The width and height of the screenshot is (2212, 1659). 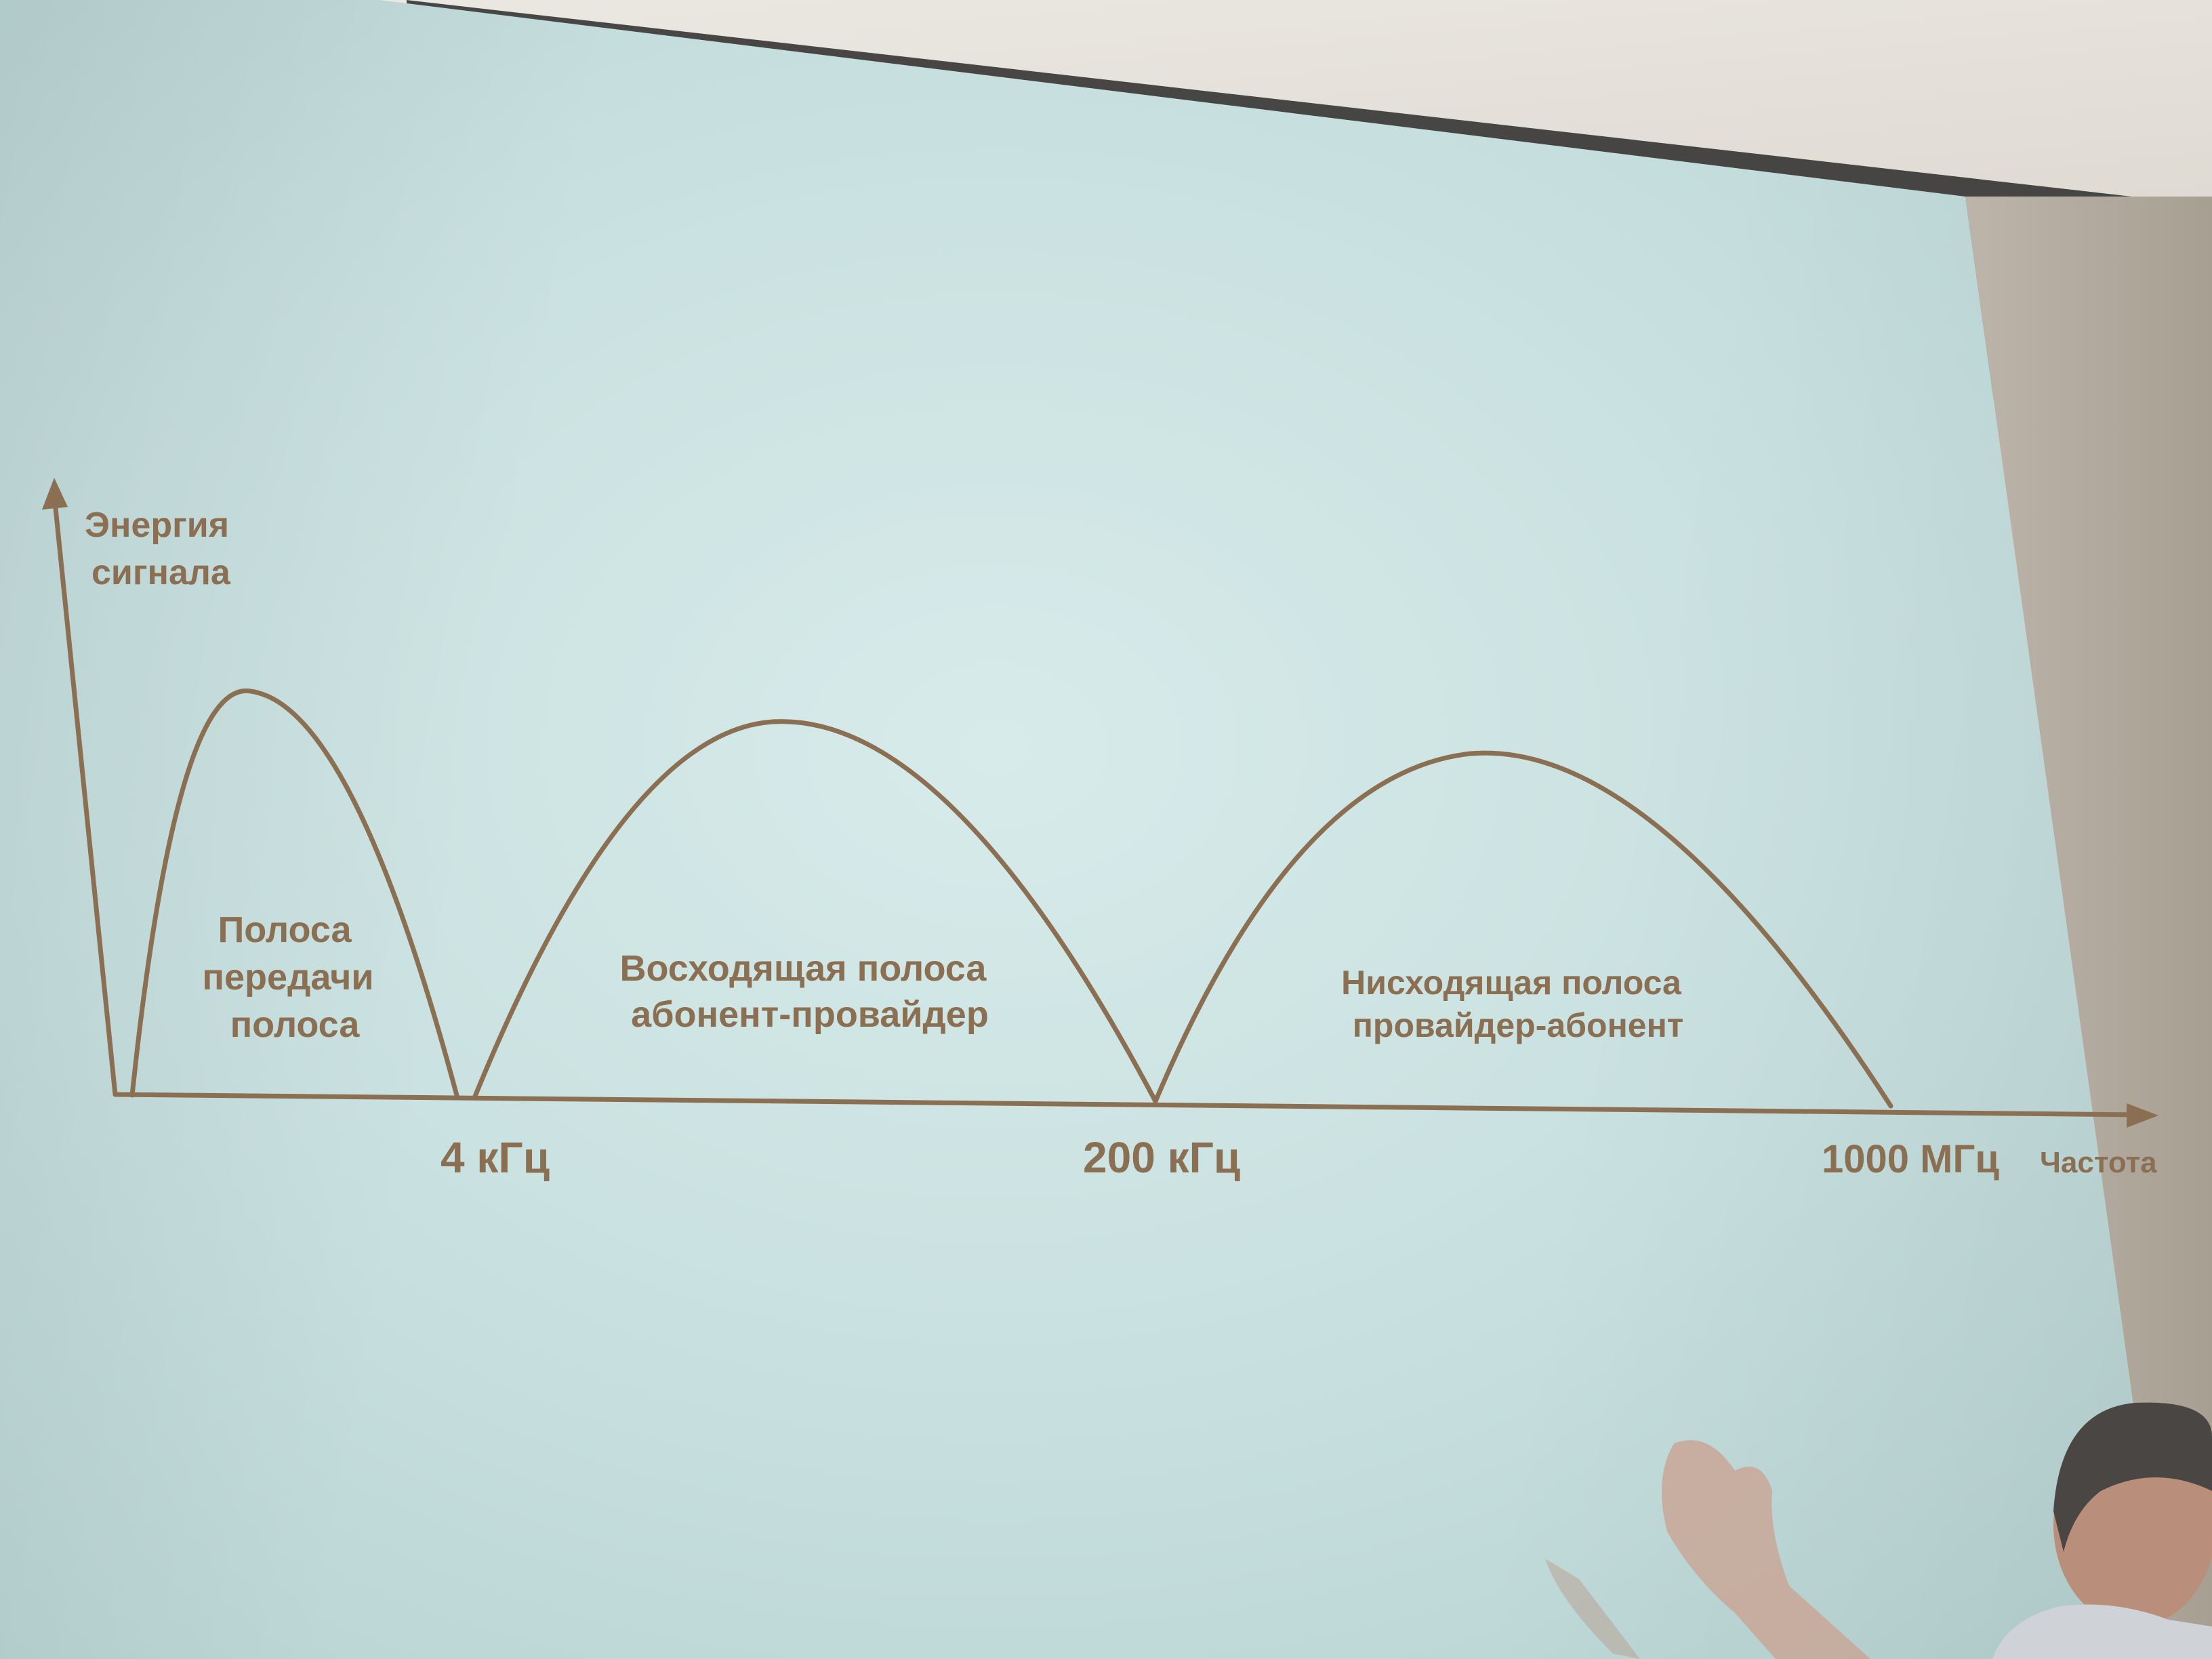 What do you see at coordinates (2142, 1115) in the screenshot?
I see `x-axis-arrow` at bounding box center [2142, 1115].